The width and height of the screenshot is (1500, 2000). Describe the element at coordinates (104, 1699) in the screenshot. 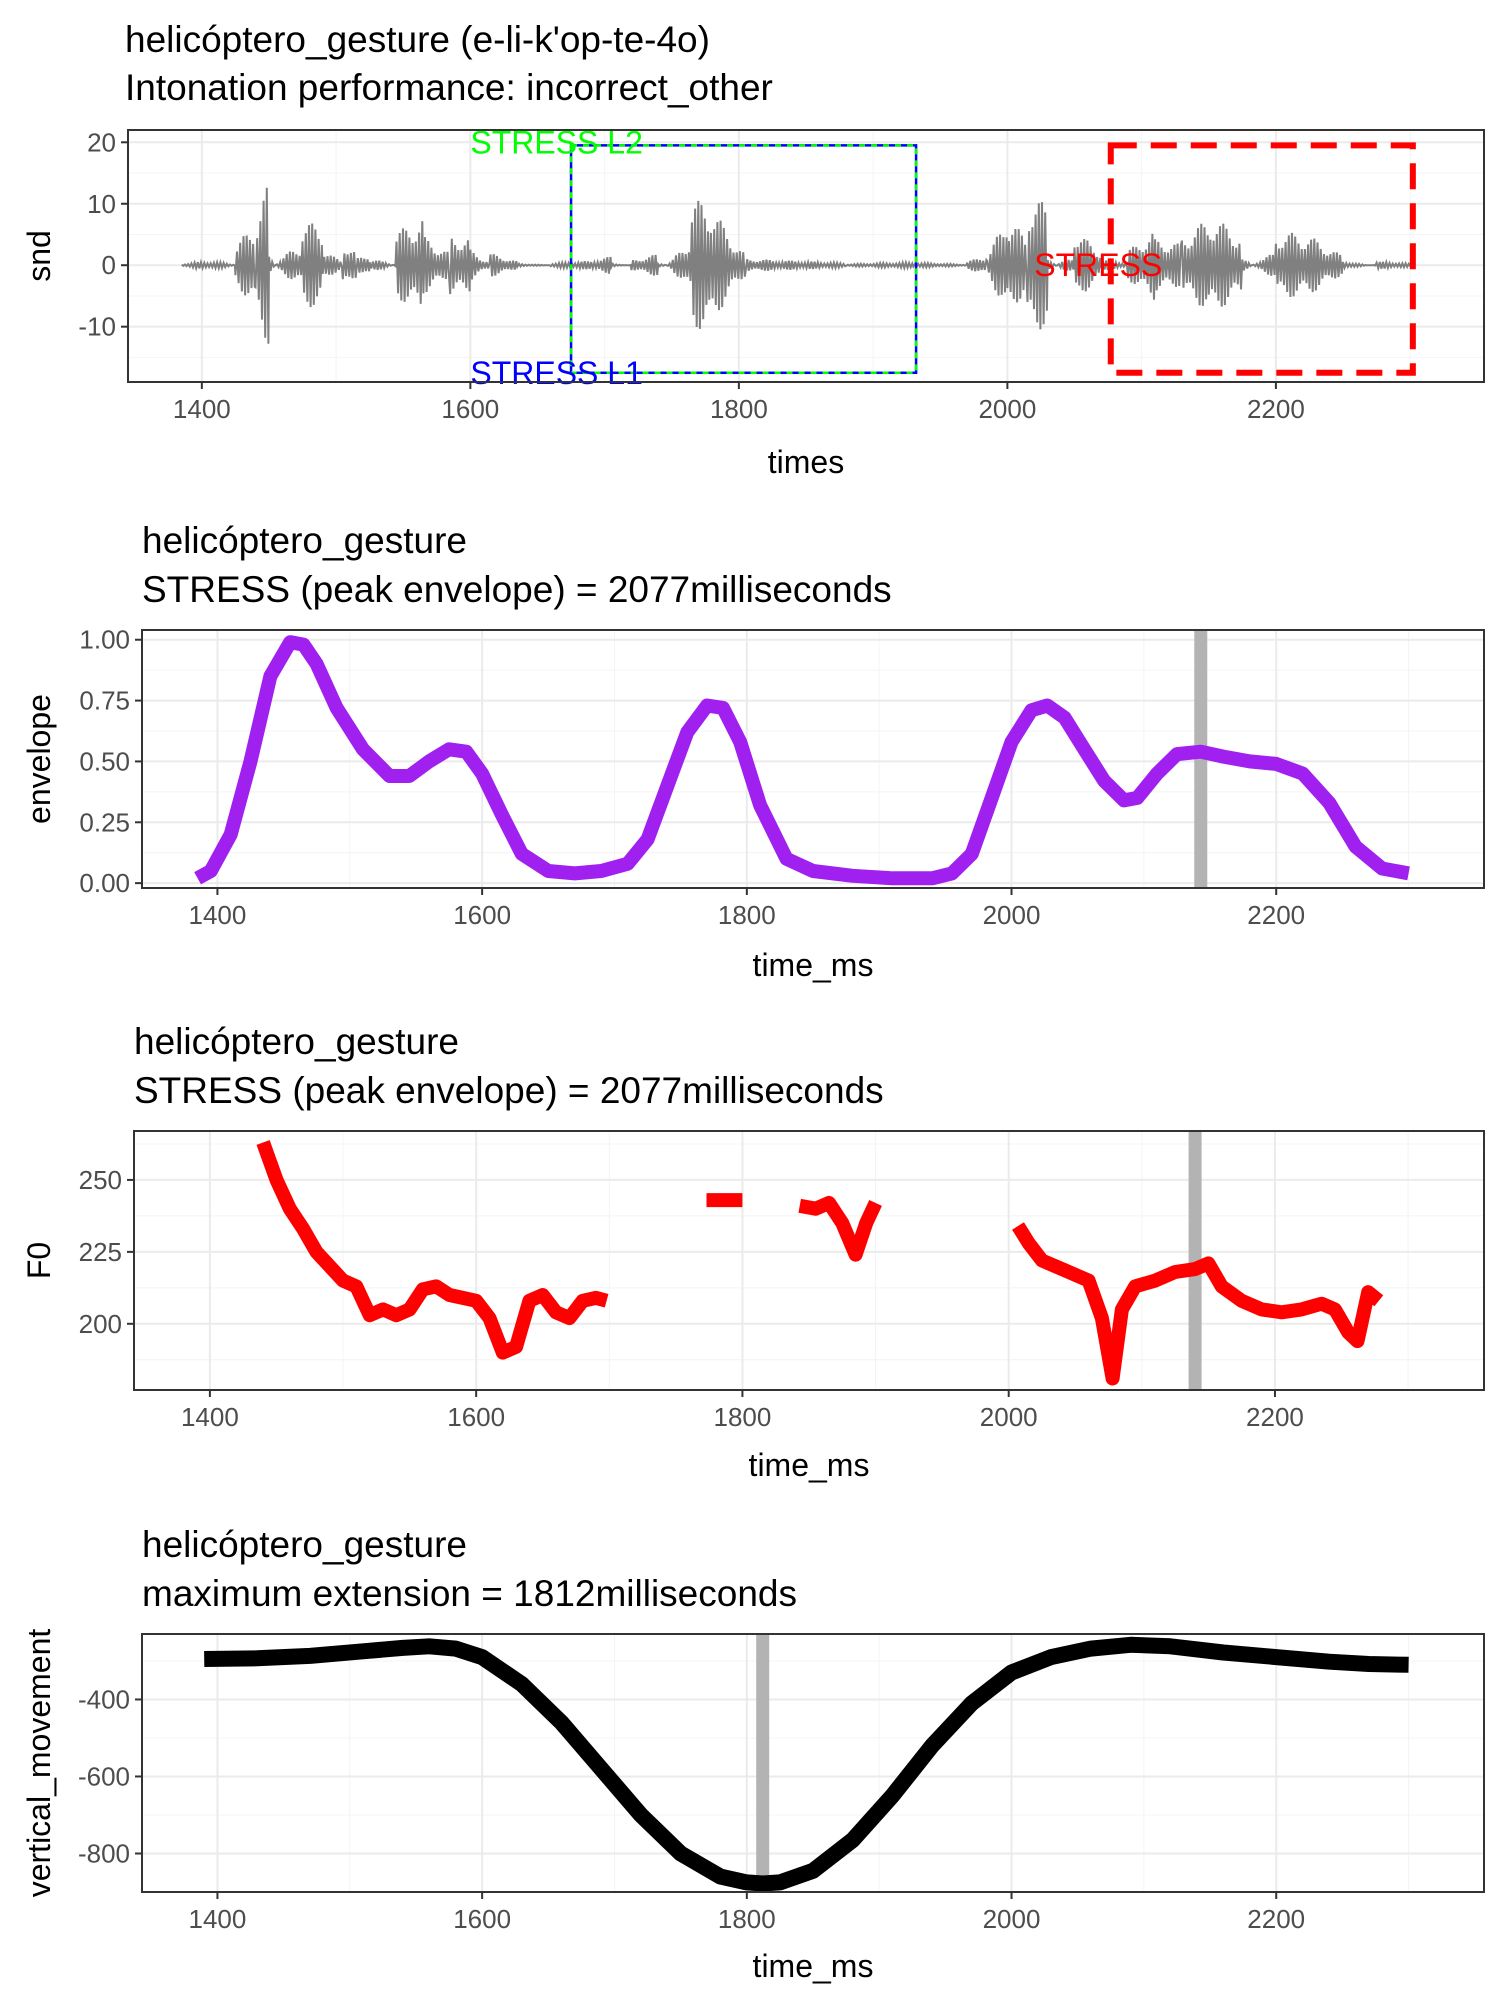

I see `y-tick-label: -400` at that location.